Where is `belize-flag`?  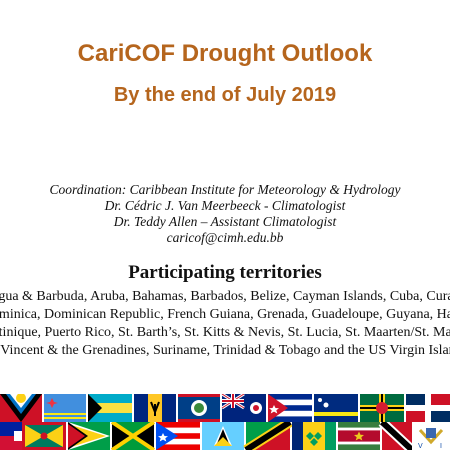
belize-flag is located at coordinates (199, 408).